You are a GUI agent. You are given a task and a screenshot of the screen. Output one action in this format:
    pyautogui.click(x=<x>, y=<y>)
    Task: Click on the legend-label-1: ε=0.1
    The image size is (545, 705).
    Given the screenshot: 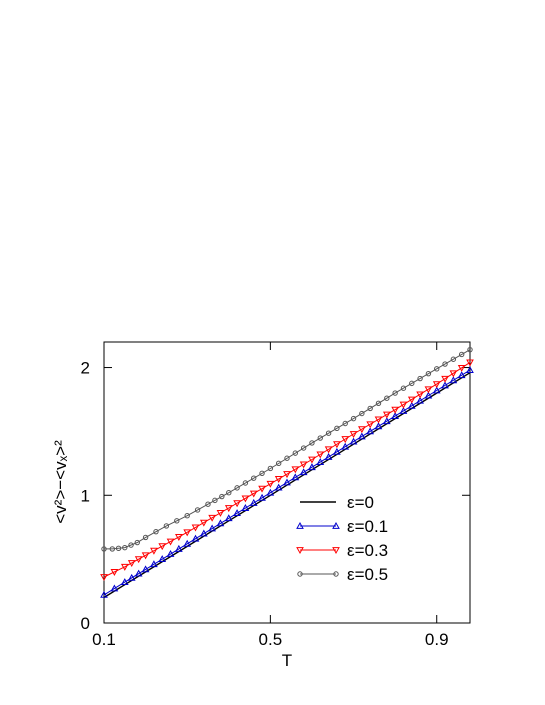 What is the action you would take?
    pyautogui.click(x=367, y=526)
    